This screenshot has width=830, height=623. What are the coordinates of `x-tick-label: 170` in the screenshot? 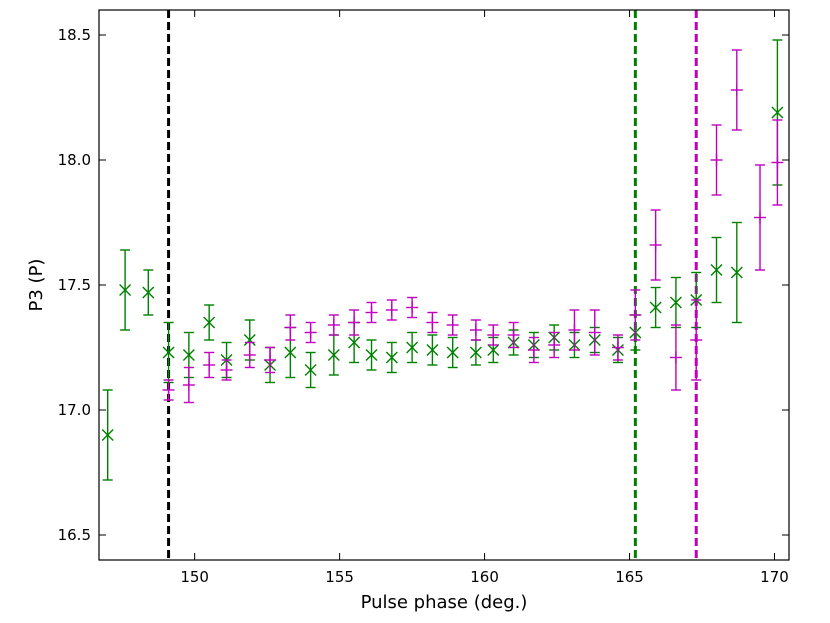 It's located at (774, 577).